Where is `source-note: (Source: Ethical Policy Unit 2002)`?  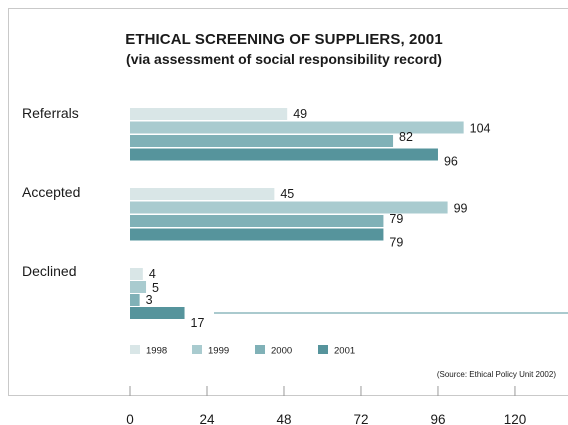 source-note: (Source: Ethical Policy Unit 2002) is located at coordinates (496, 374).